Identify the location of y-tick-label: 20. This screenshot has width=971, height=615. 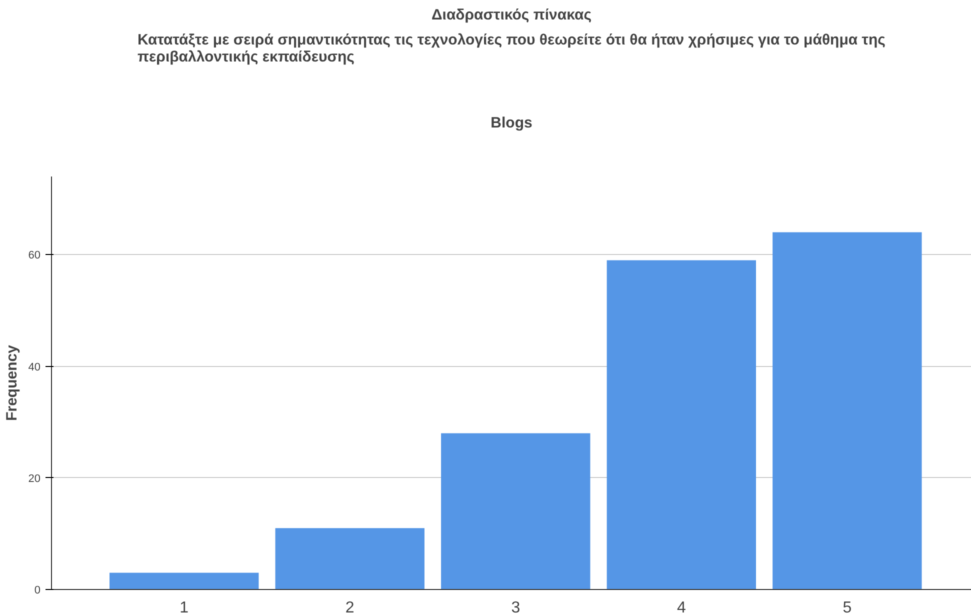
(34, 478).